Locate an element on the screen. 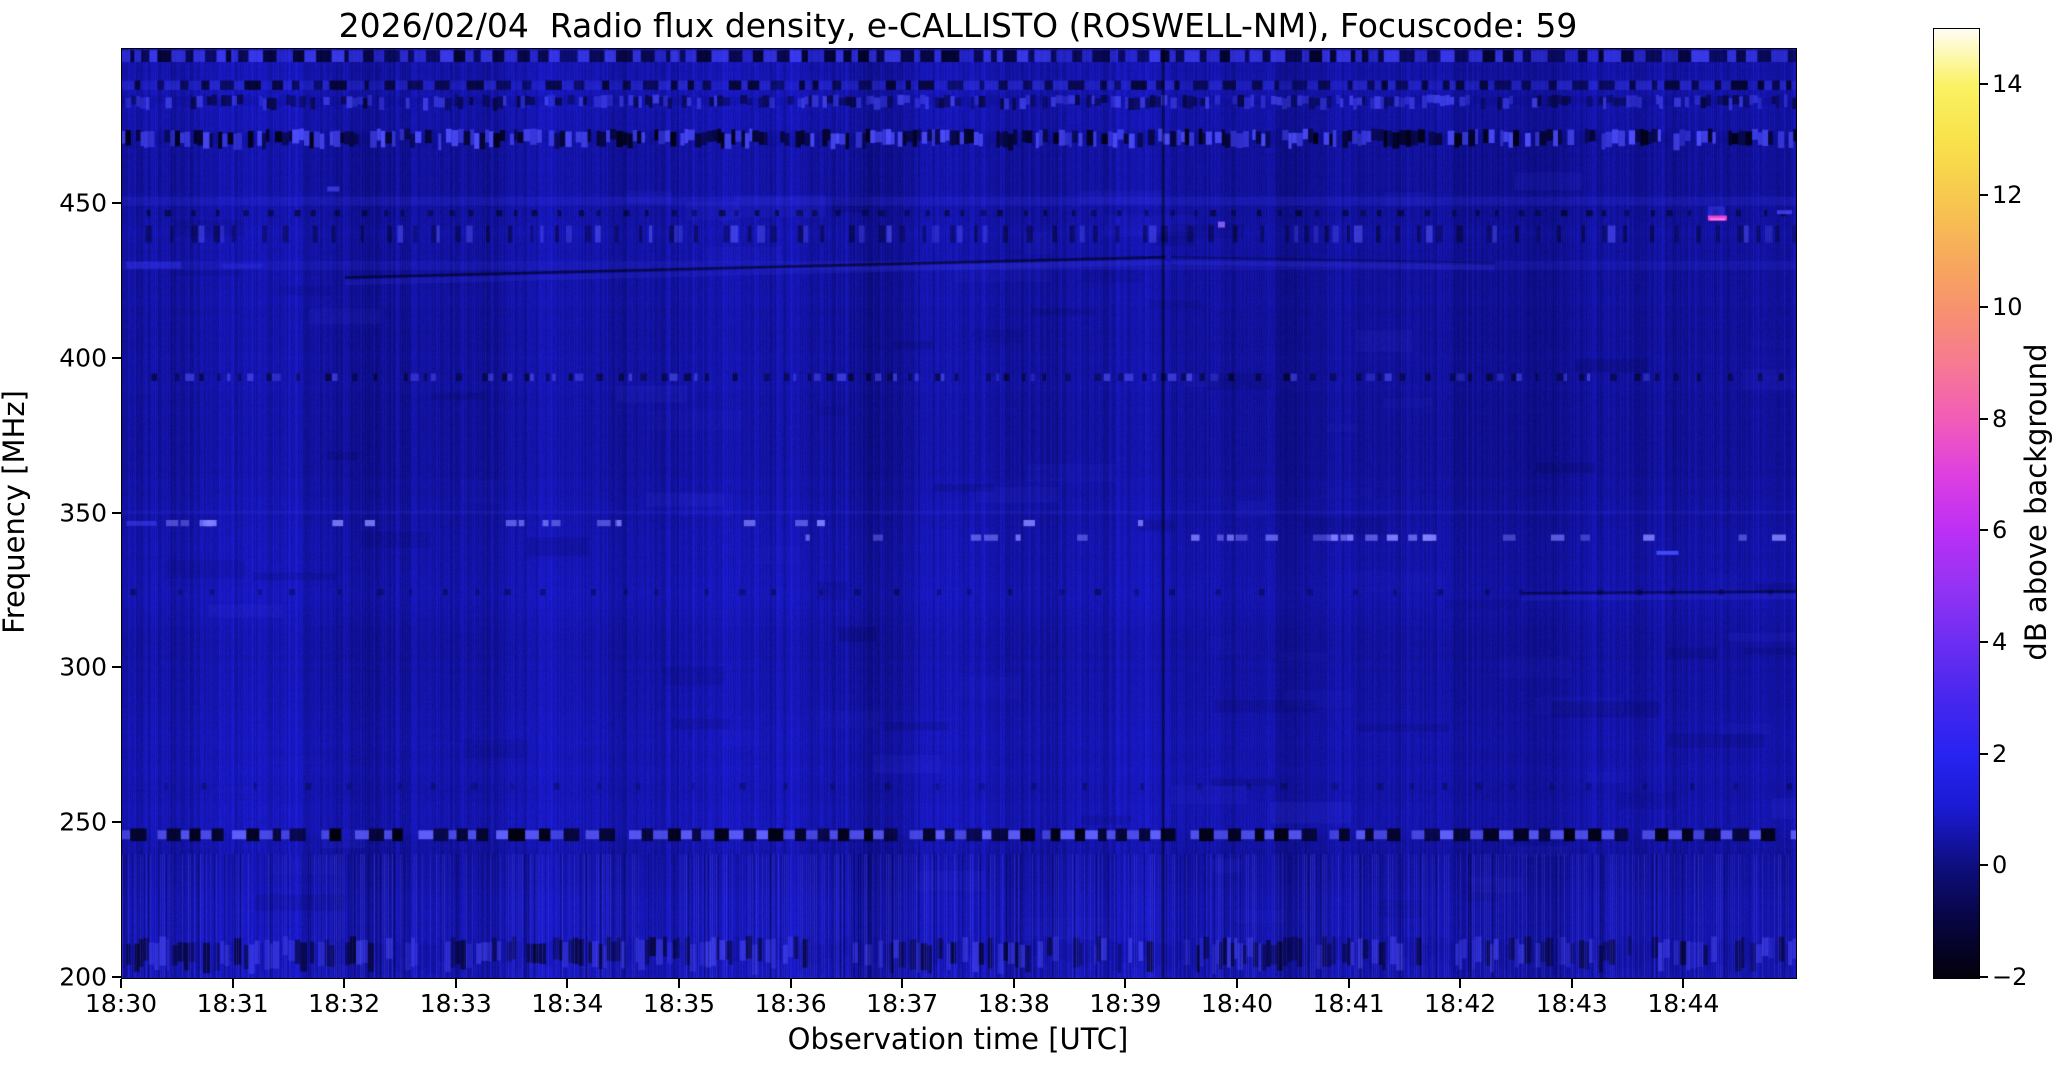  x-tick-label: 18:30 is located at coordinates (121, 1003).